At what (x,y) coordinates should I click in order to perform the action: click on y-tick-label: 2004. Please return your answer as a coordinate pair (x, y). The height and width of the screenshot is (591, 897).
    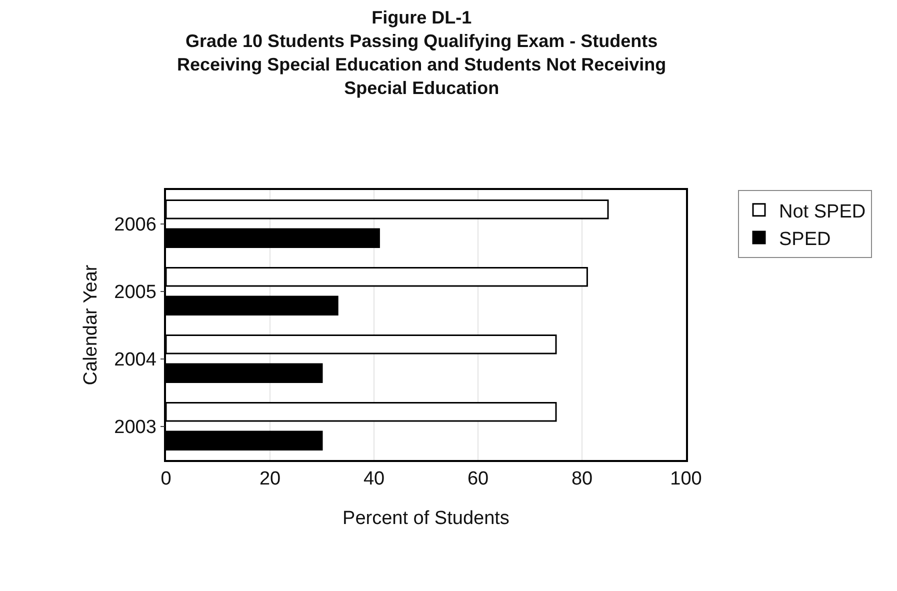
    Looking at the image, I should click on (135, 359).